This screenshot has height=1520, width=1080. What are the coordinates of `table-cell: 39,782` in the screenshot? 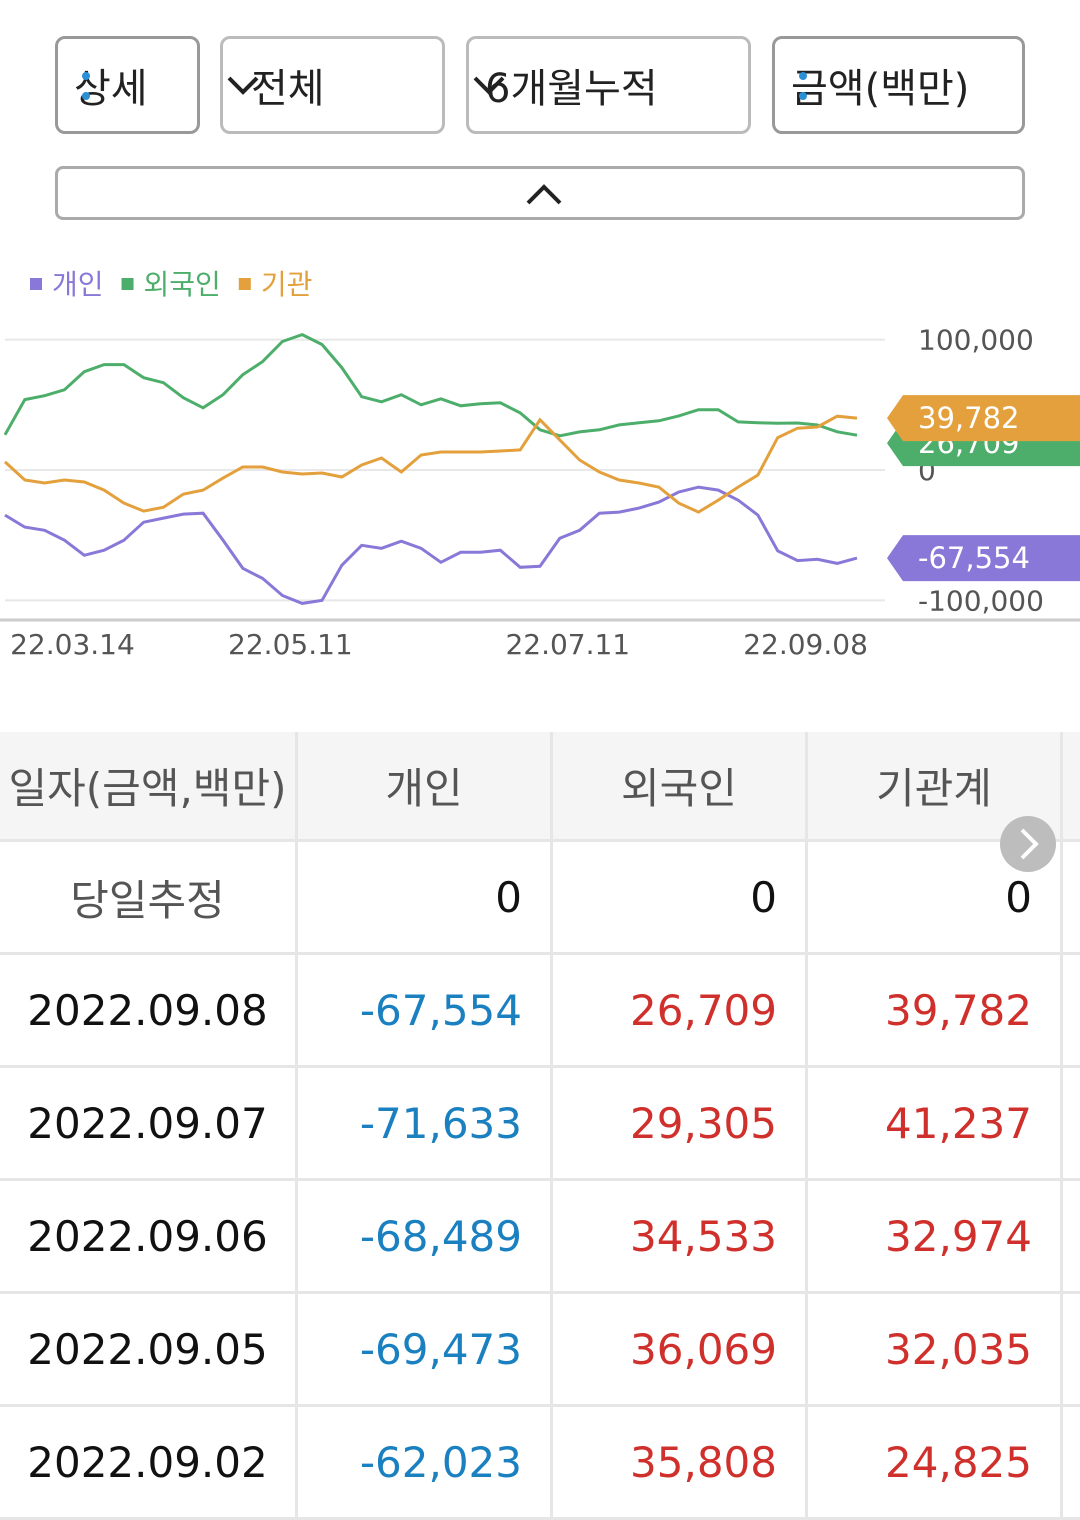 It's located at (935, 1011).